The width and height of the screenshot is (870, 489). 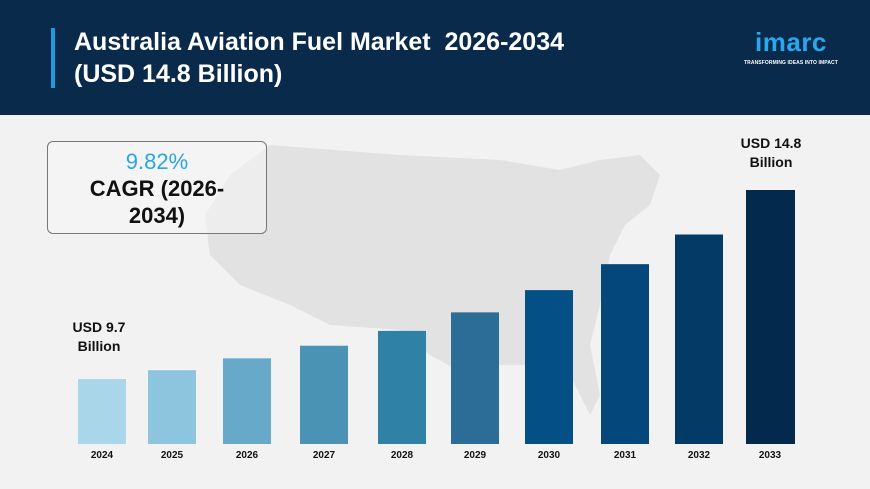 What do you see at coordinates (549, 367) in the screenshot?
I see `bar-2030` at bounding box center [549, 367].